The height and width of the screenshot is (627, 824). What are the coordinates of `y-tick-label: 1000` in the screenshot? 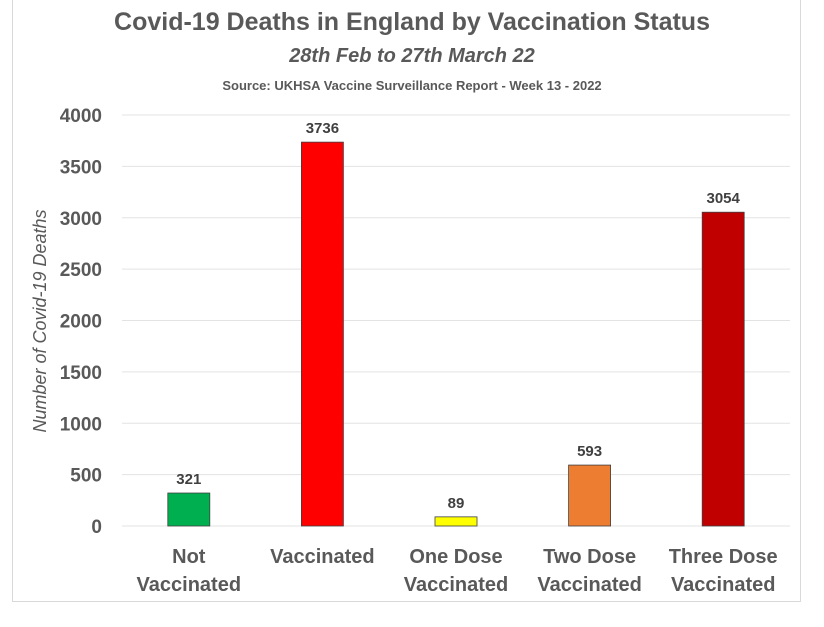 It's located at (81, 424).